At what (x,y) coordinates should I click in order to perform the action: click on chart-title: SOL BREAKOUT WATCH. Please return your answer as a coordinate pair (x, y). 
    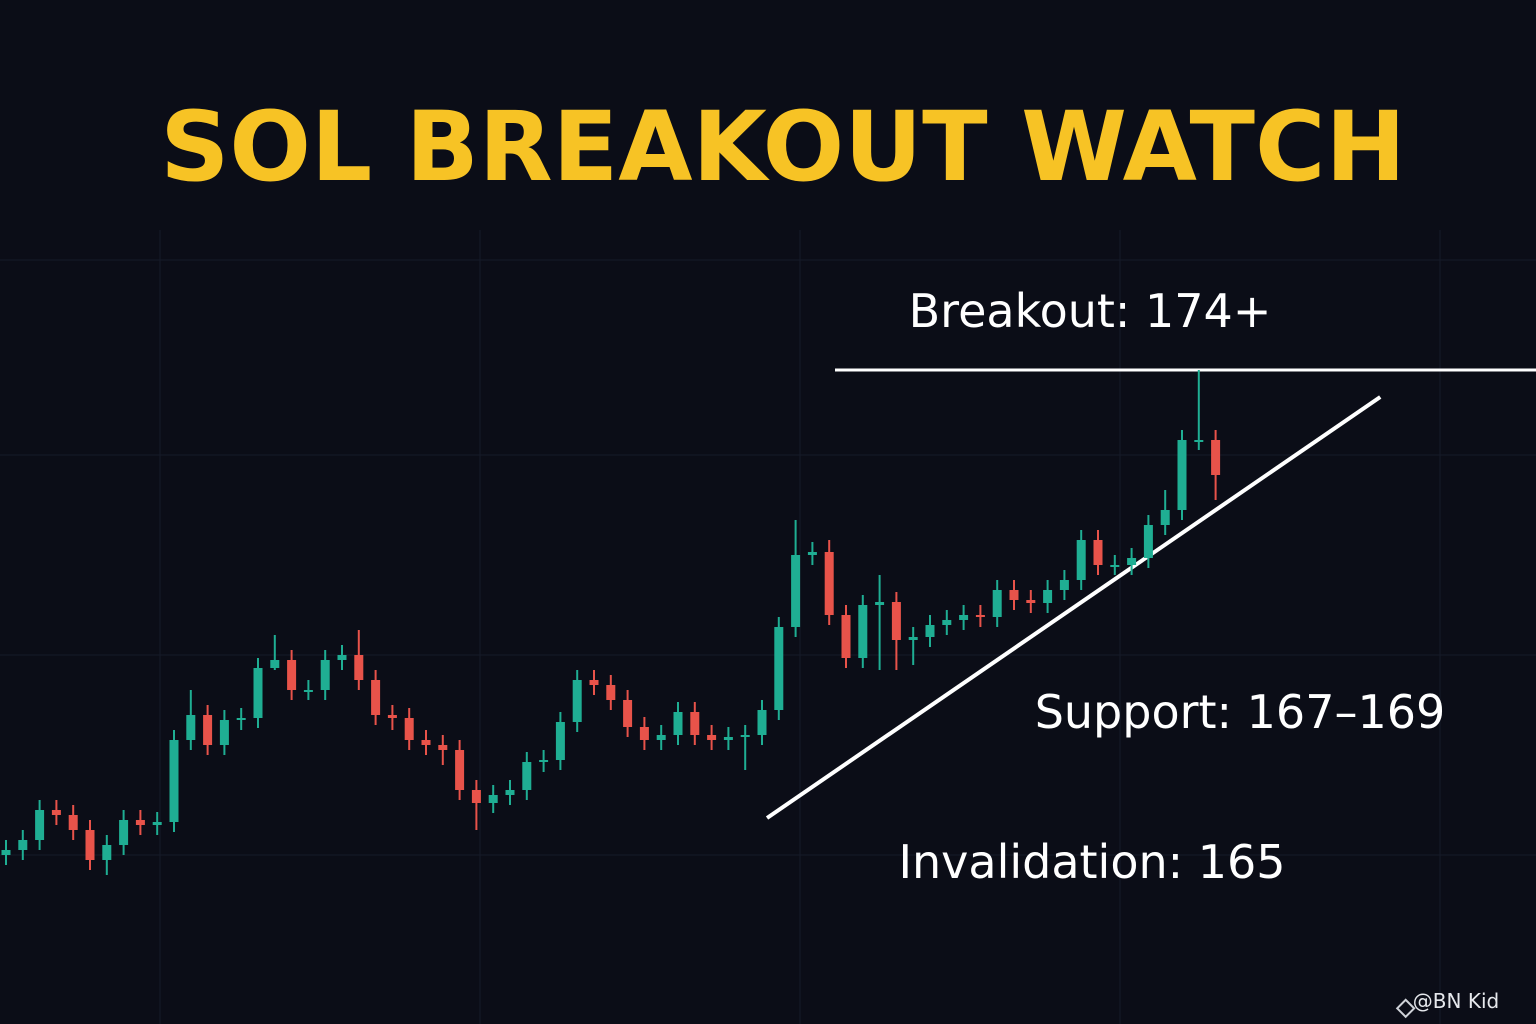
    Looking at the image, I should click on (783, 147).